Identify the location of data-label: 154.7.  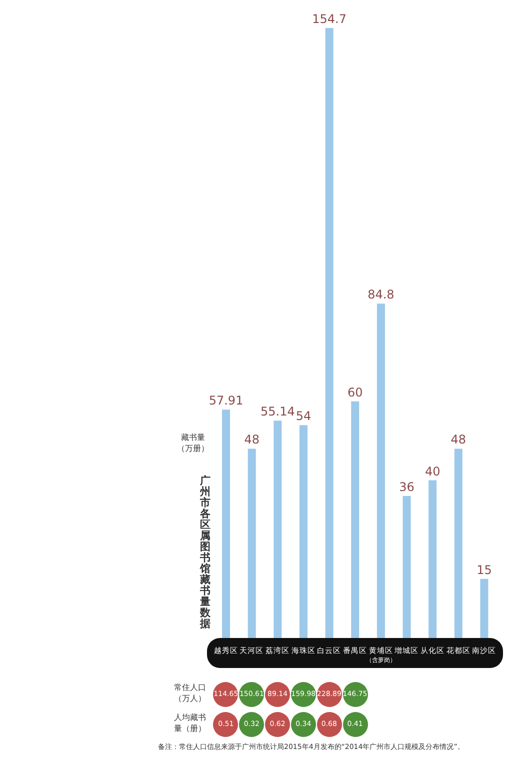
(329, 19).